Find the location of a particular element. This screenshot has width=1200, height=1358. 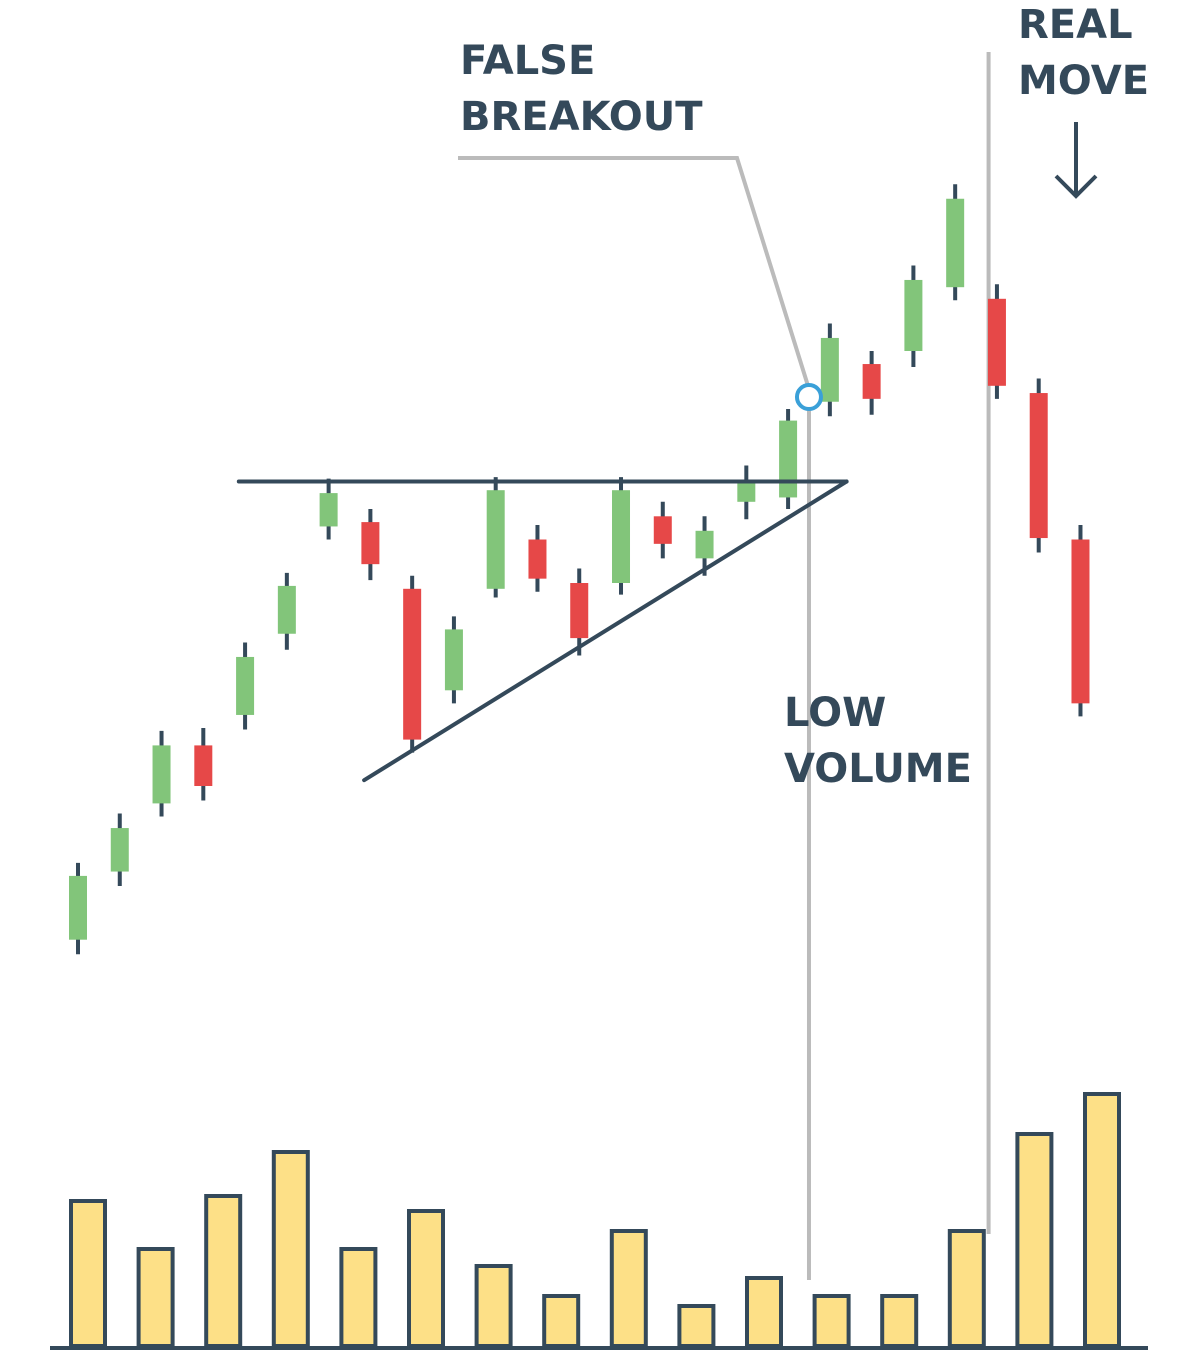

arrow-head is located at coordinates (1076, 186).